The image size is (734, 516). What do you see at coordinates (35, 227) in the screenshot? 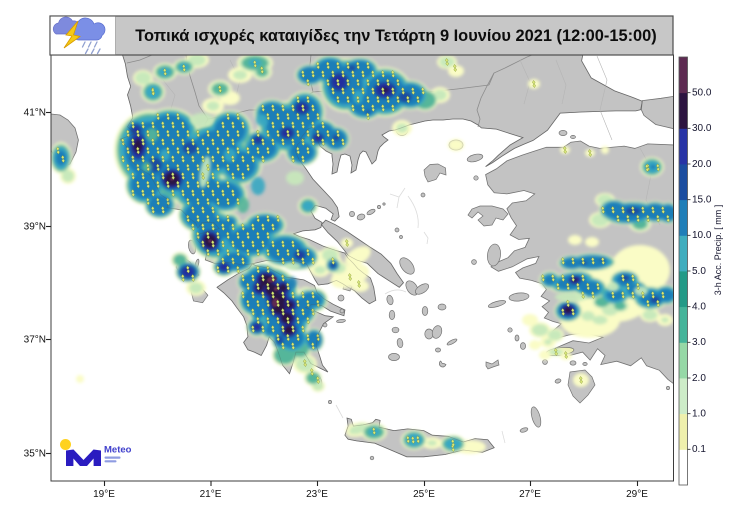
I see `svg-text: 39°N` at bounding box center [35, 227].